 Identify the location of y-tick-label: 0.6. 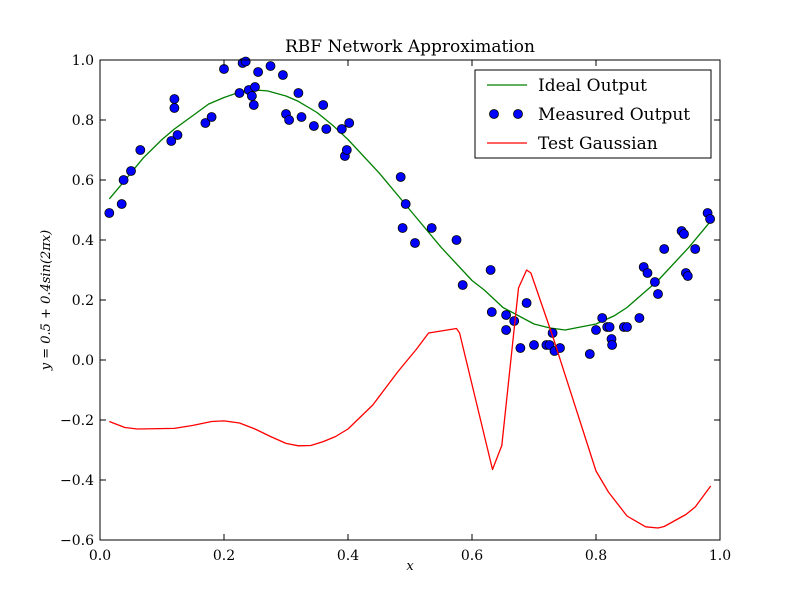
(83, 181).